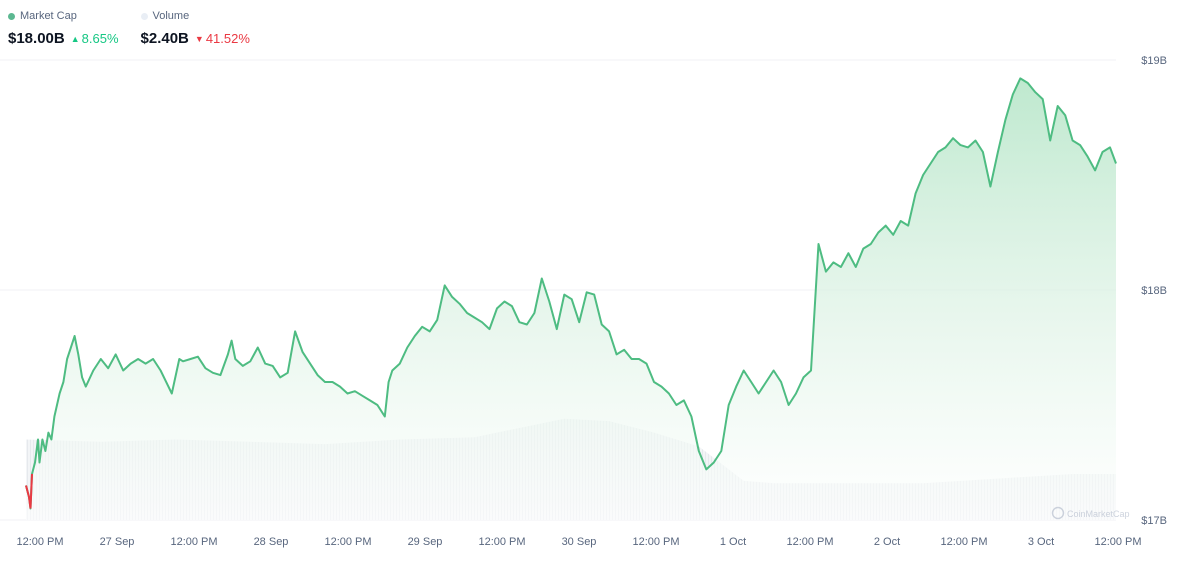 The image size is (1200, 565). Describe the element at coordinates (1154, 61) in the screenshot. I see `y-tick-label: $19B` at that location.